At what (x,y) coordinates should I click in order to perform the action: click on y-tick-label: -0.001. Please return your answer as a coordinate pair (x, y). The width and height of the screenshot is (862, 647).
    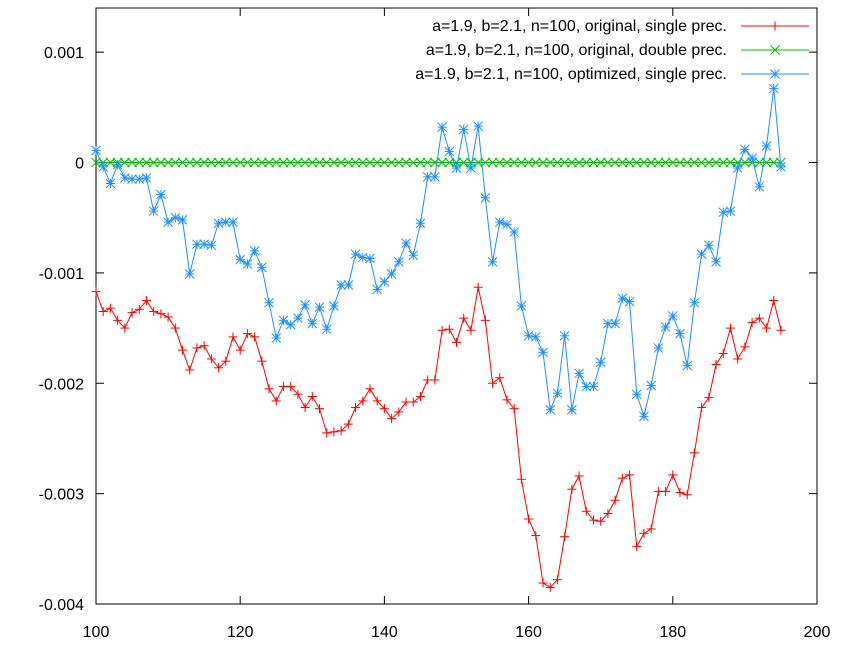
    Looking at the image, I should click on (61, 274).